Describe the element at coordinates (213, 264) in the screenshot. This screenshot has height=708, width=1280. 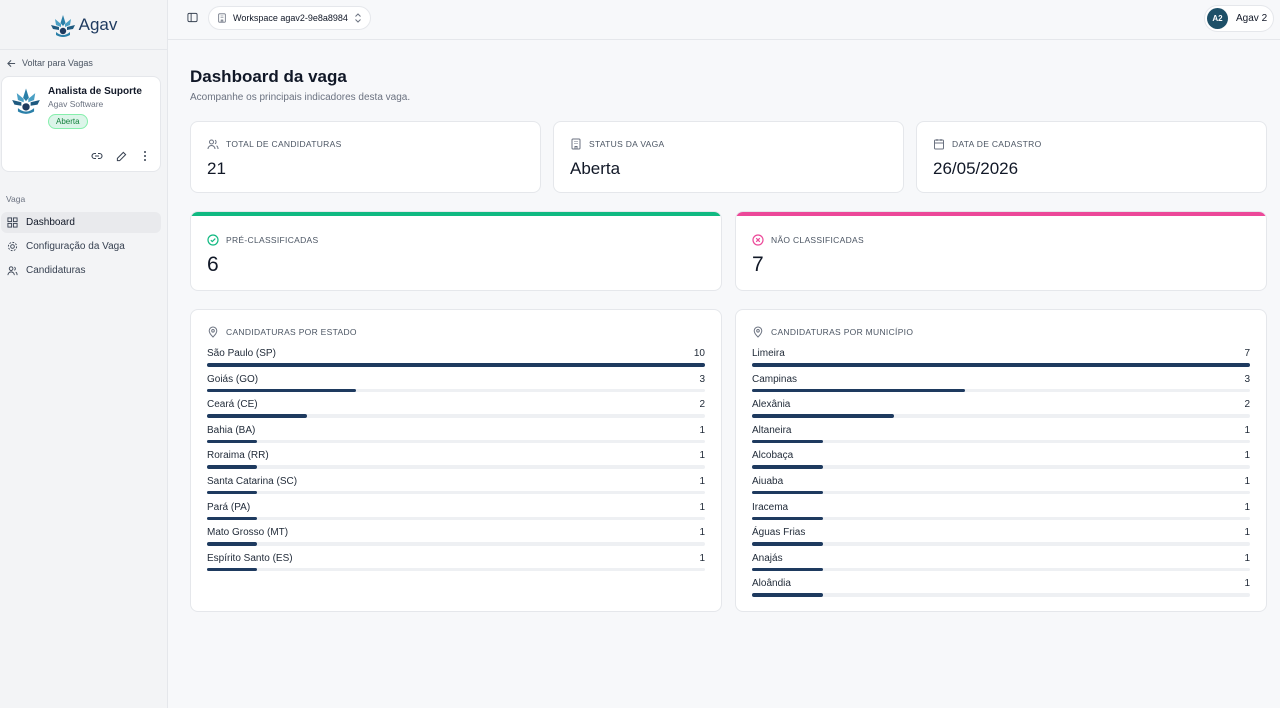
I see `kpi-value: 6` at that location.